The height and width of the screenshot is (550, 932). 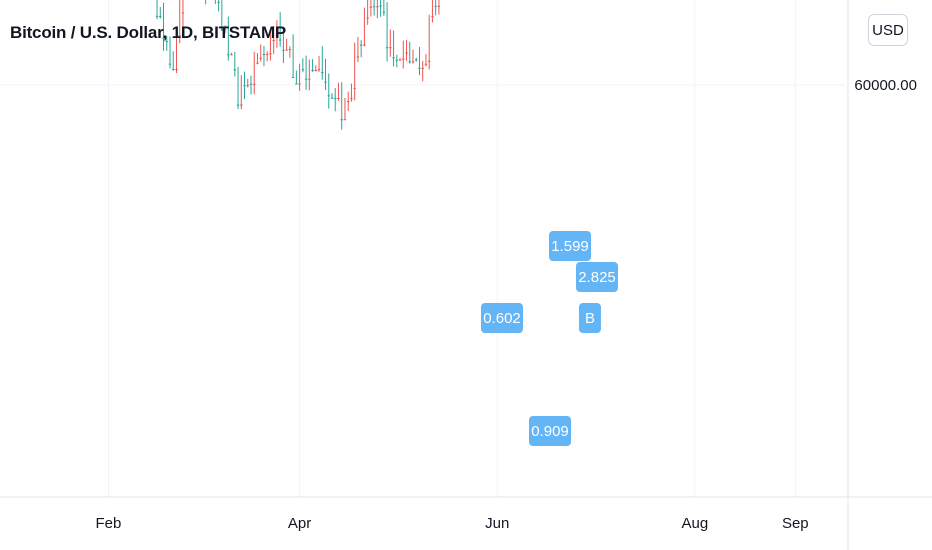 What do you see at coordinates (695, 523) in the screenshot?
I see `x-tick-label: Aug` at bounding box center [695, 523].